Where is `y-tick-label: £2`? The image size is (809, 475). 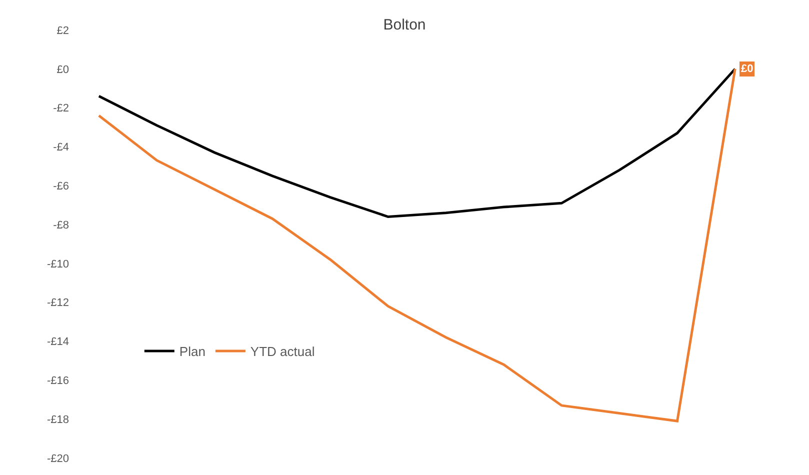 y-tick-label: £2 is located at coordinates (62, 30).